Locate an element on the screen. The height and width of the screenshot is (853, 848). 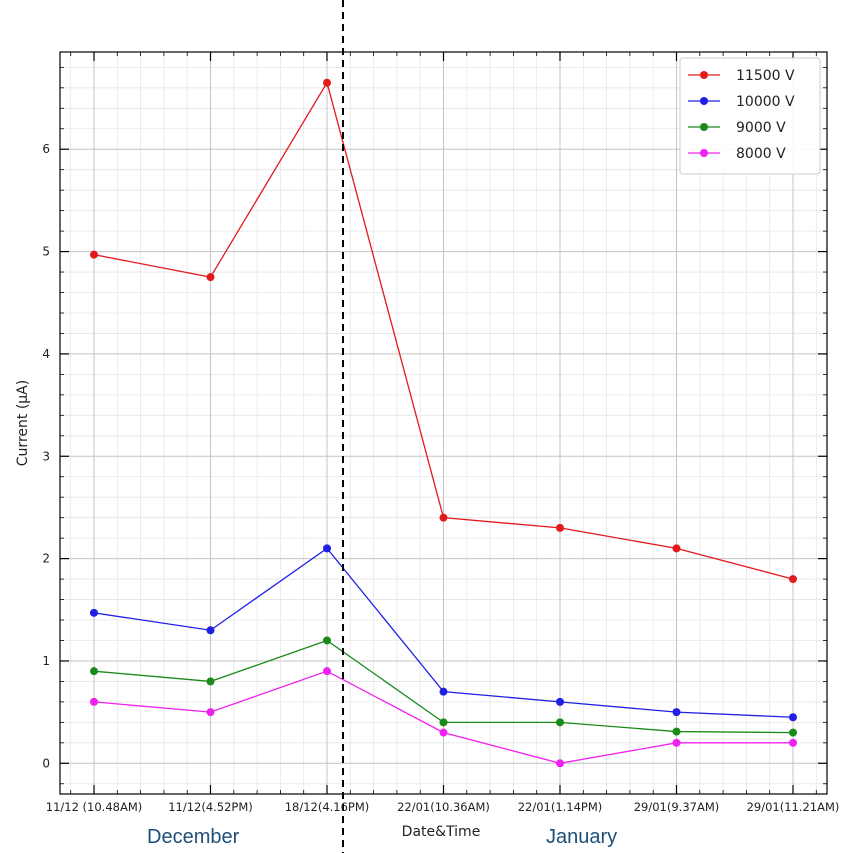
x-tick-label: 22/01(10.36AM) is located at coordinates (443, 807).